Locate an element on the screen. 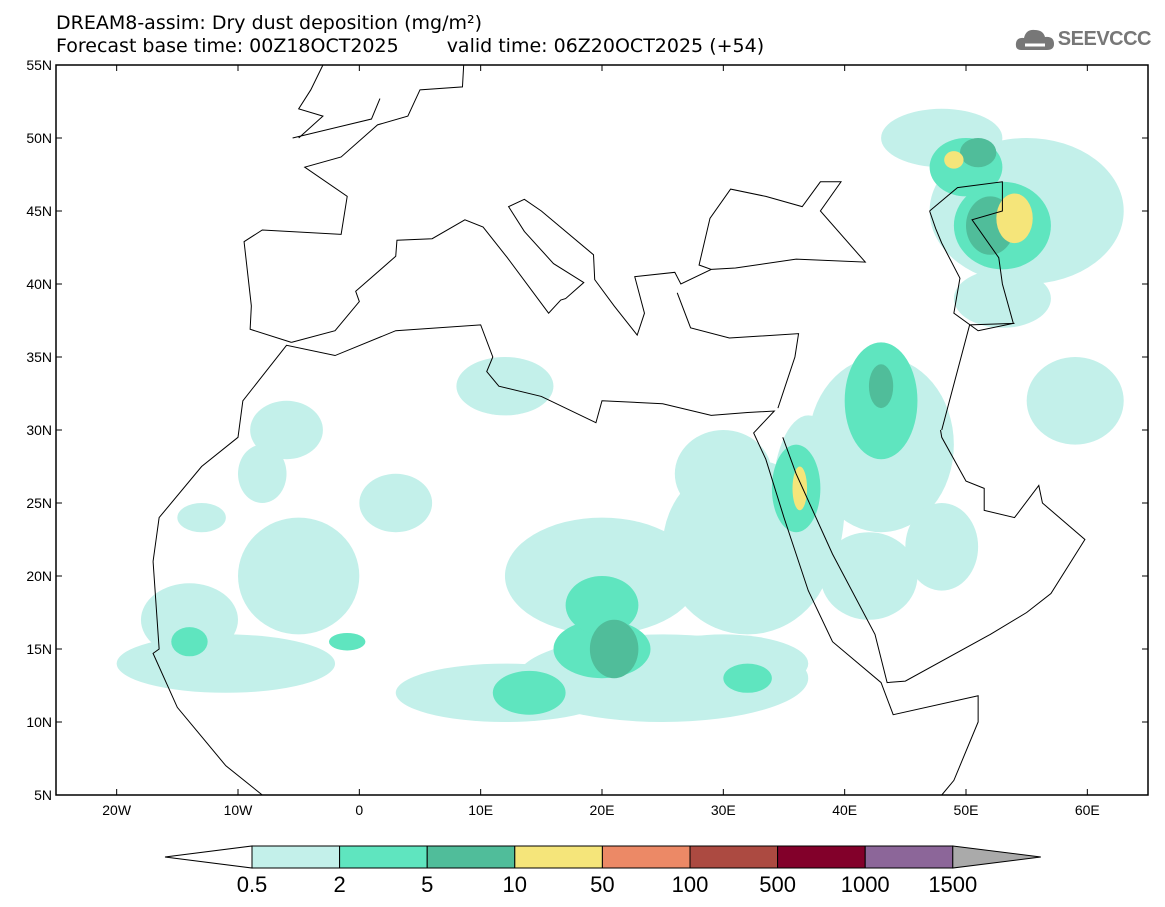 The height and width of the screenshot is (907, 1165). lat-label: 55N is located at coordinates (39, 65).